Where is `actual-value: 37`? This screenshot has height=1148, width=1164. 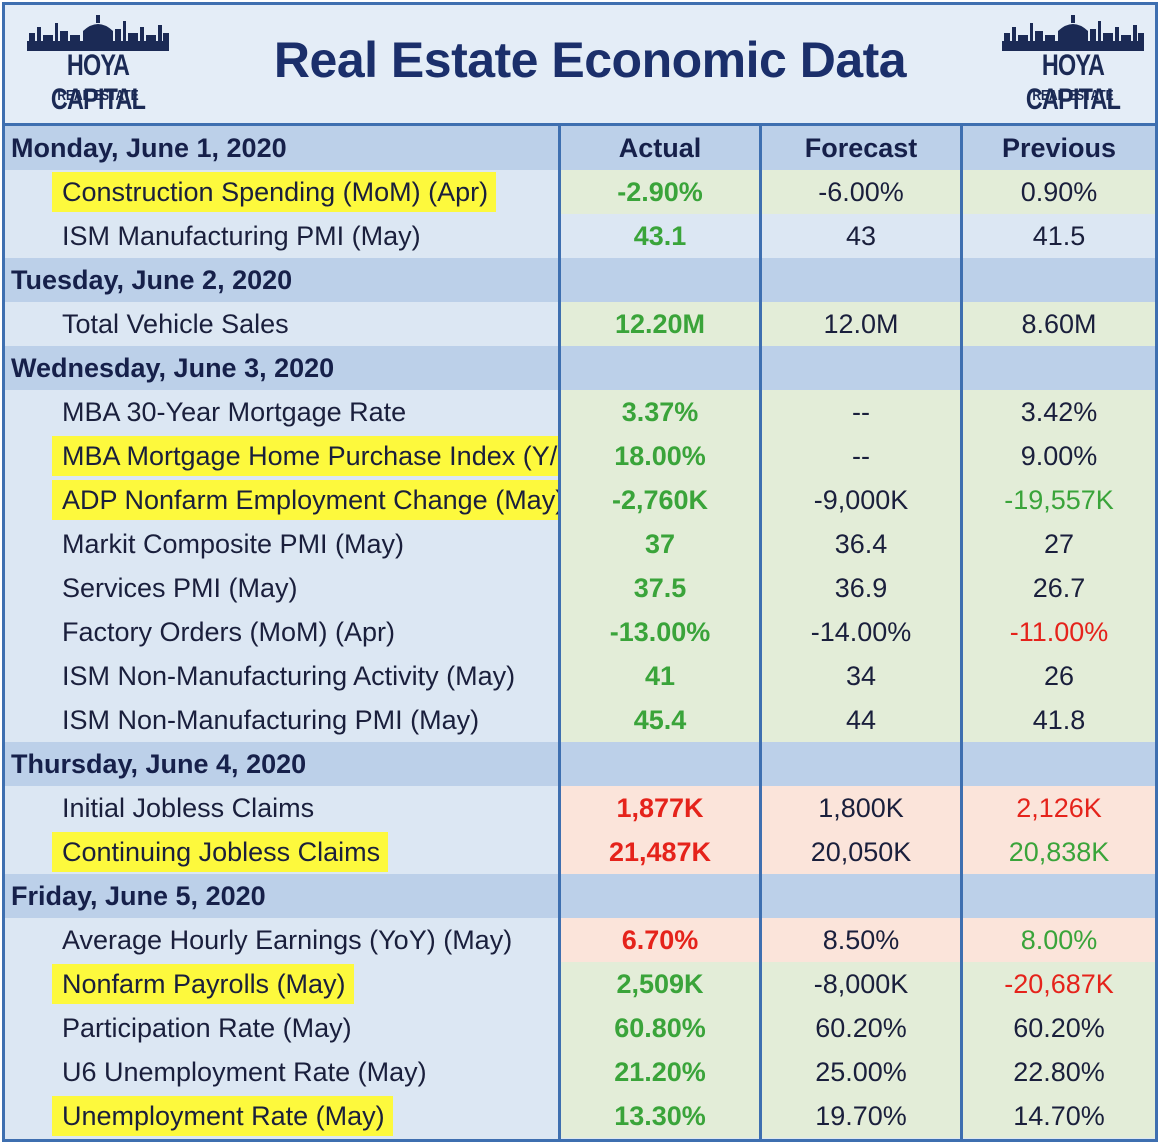
actual-value: 37 is located at coordinates (660, 544).